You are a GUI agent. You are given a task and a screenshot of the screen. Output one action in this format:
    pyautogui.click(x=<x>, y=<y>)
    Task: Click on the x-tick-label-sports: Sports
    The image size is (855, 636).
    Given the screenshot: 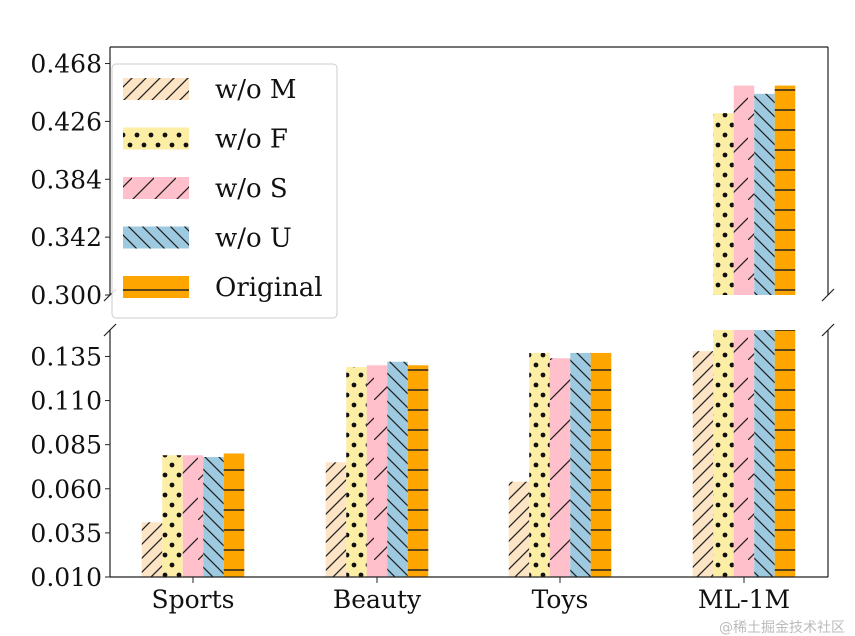 What is the action you would take?
    pyautogui.click(x=192, y=599)
    